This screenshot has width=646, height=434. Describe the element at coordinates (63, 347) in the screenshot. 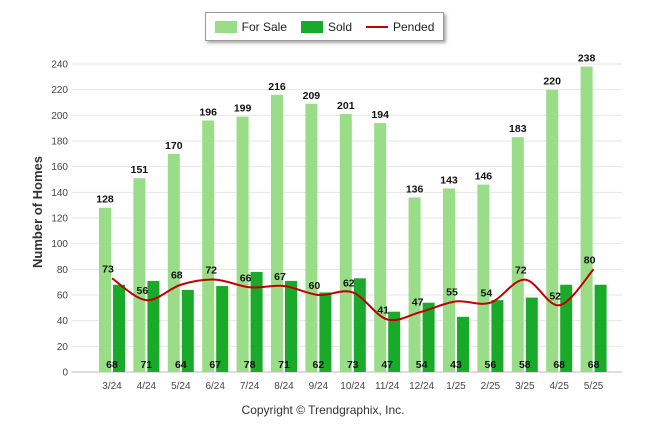

I see `y-tick-label: 20` at that location.